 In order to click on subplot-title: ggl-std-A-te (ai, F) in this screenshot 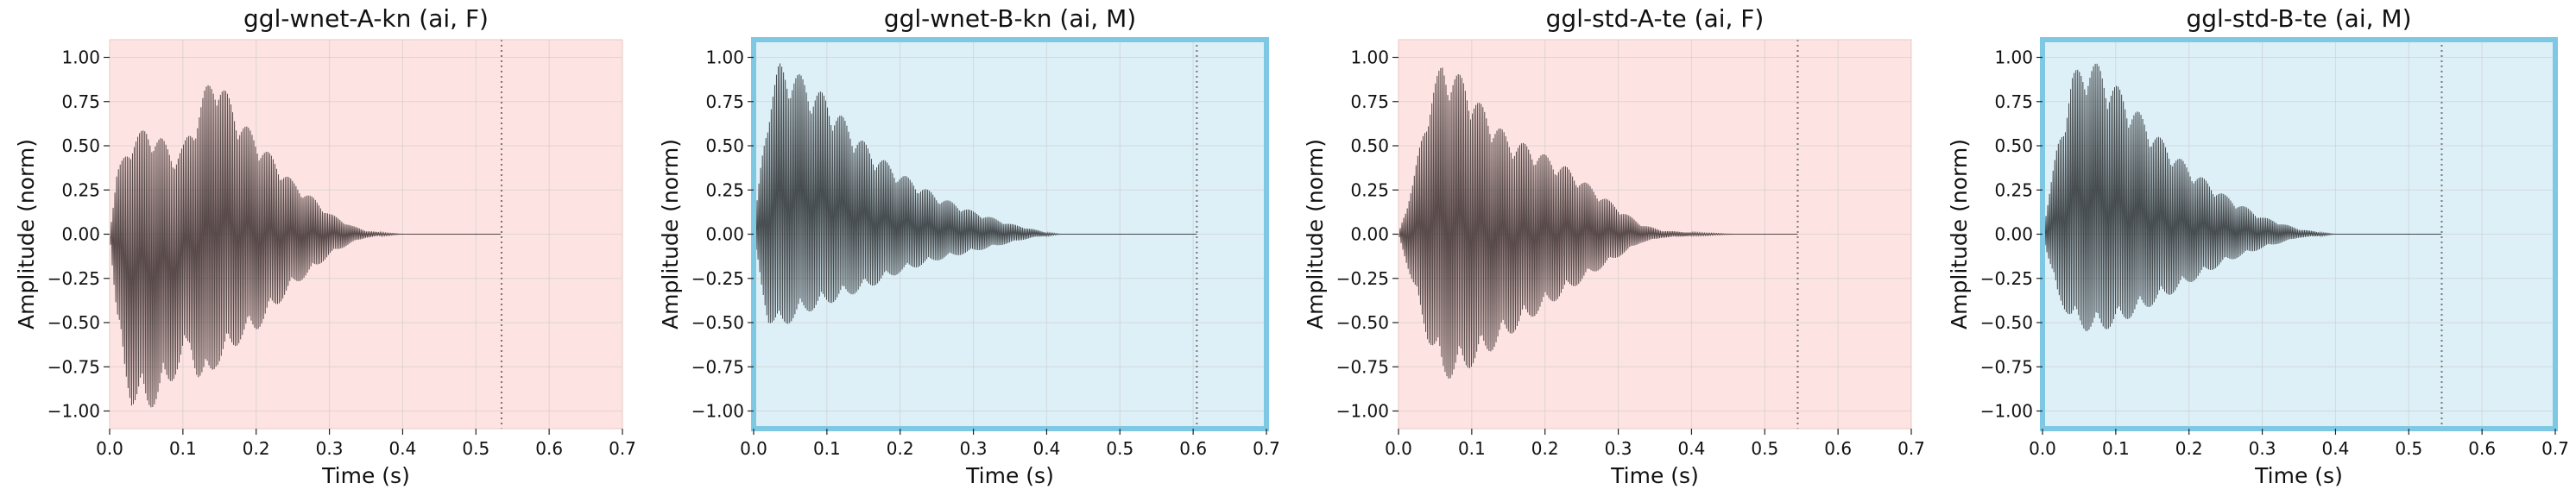, I will do `click(1655, 18)`.